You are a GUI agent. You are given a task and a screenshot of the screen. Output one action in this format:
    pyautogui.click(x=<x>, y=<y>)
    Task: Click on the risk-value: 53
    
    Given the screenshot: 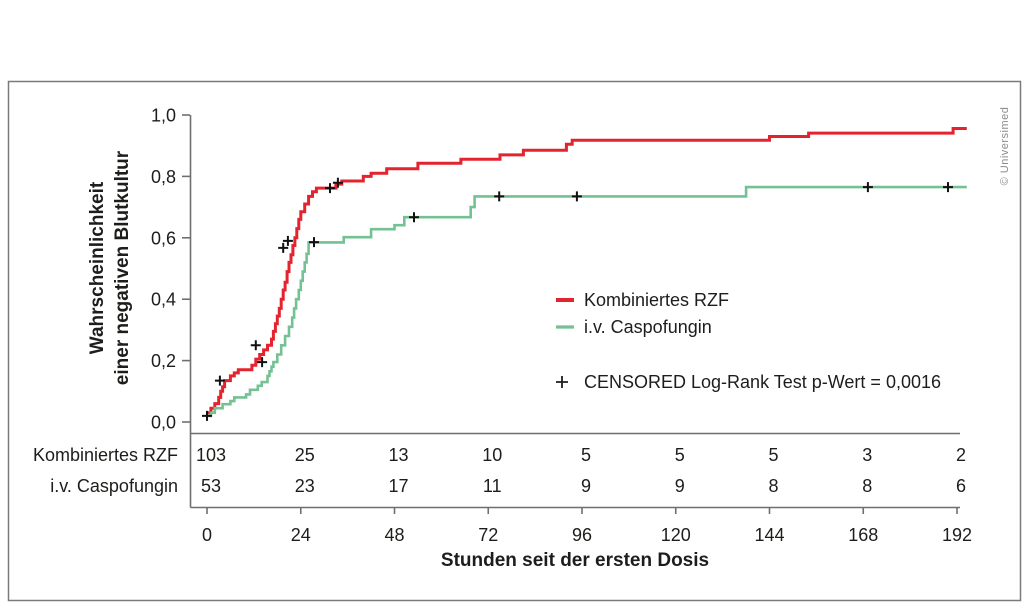 What is the action you would take?
    pyautogui.click(x=211, y=486)
    